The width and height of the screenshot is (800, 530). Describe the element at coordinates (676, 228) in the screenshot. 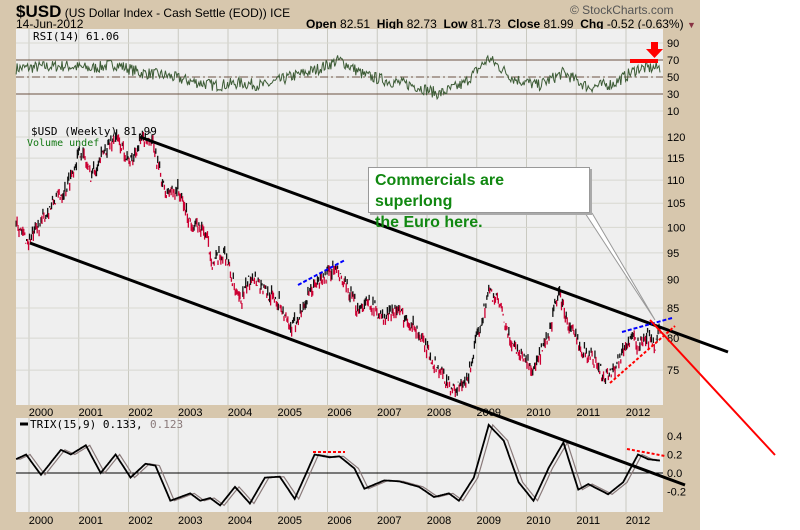

I see `price-tick-label: 100` at that location.